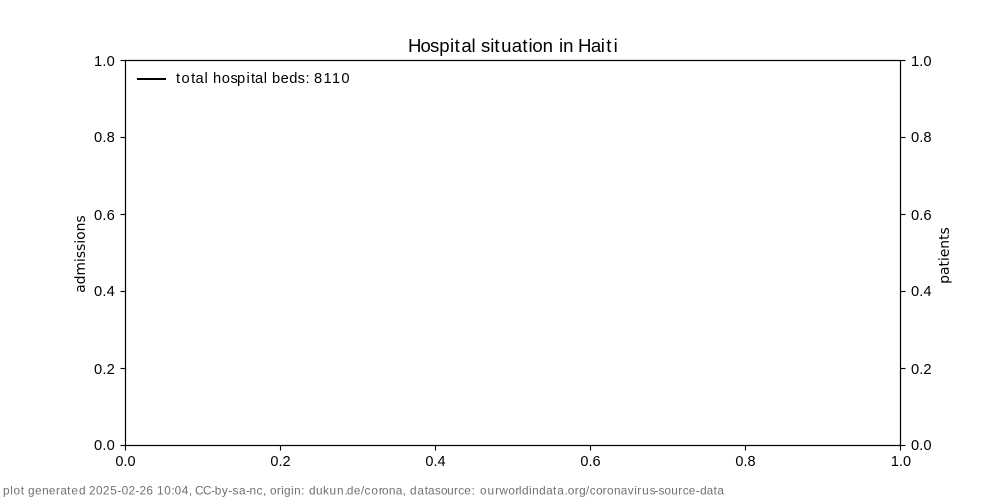  Describe the element at coordinates (304, 79) in the screenshot. I see `svg-text: s:` at that location.